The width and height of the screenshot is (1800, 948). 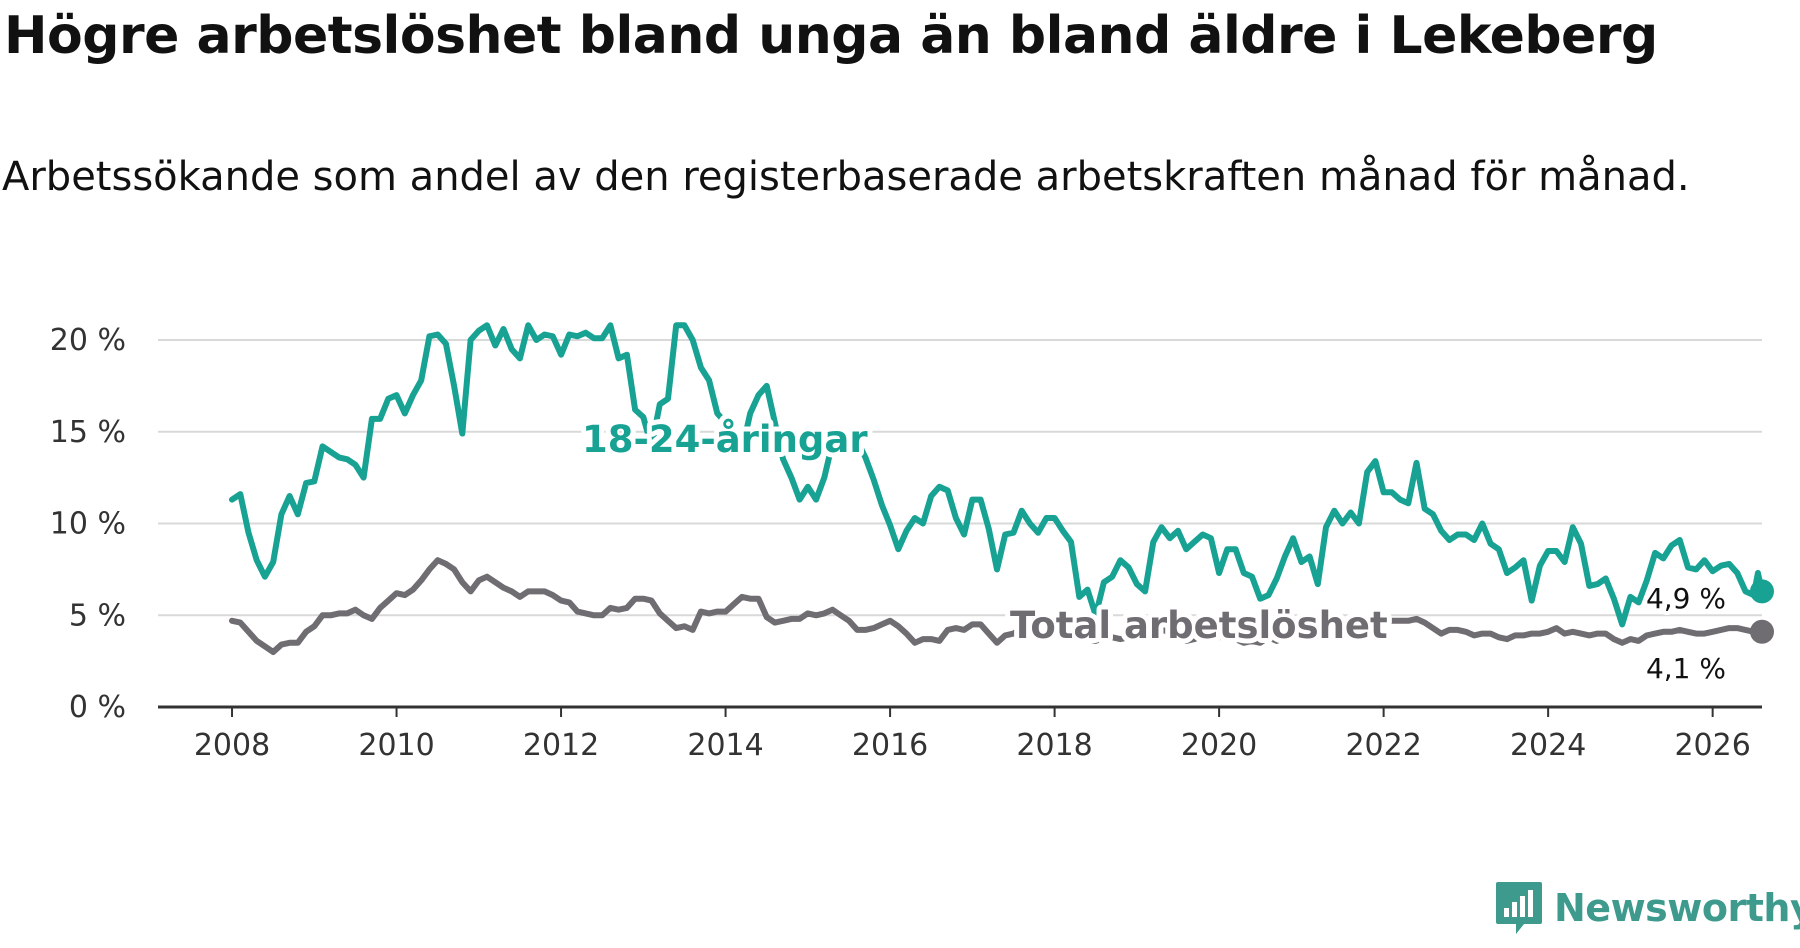 I want to click on x-tick-label: 2018, so click(x=1054, y=745).